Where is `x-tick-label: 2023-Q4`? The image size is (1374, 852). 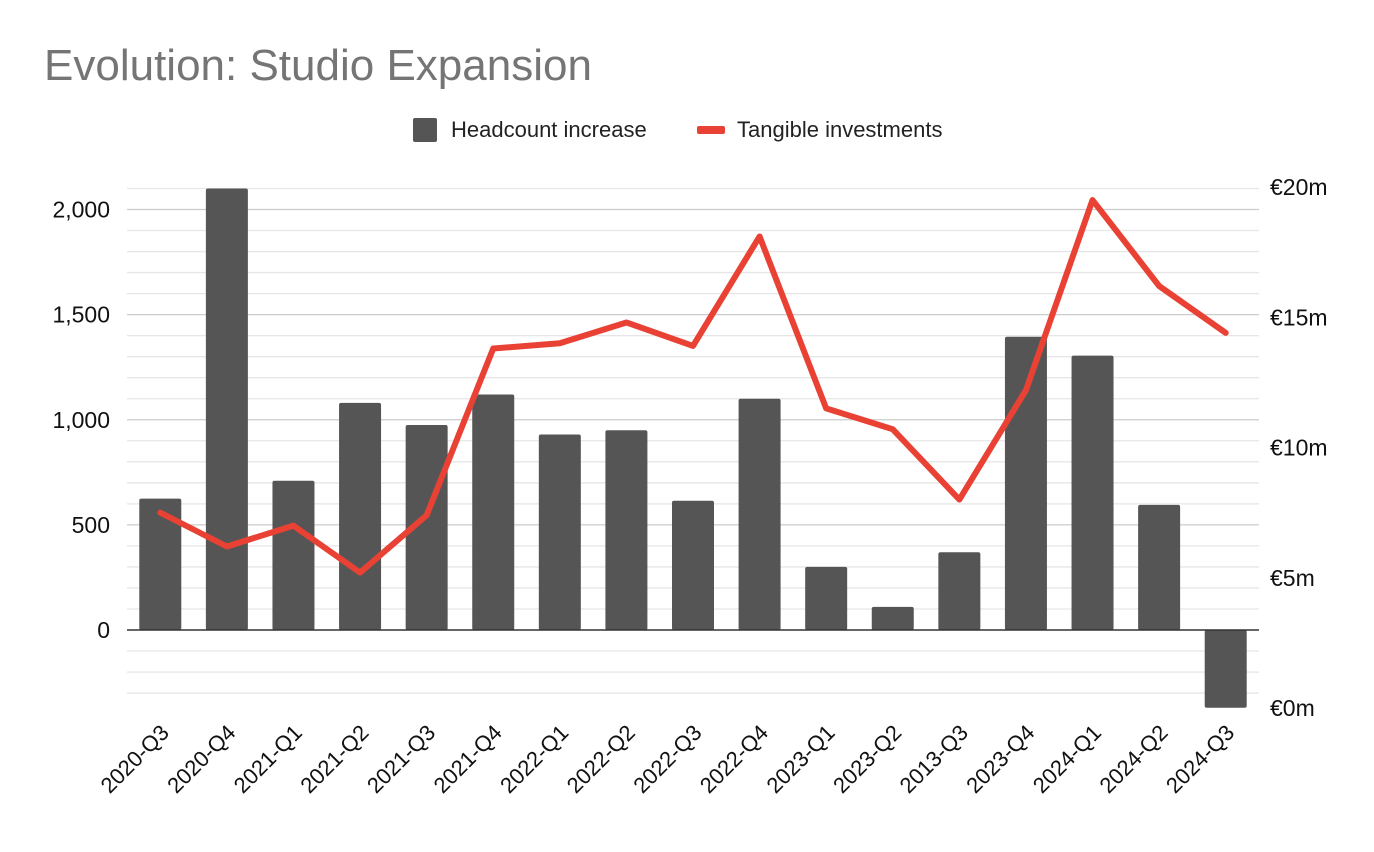
x-tick-label: 2023-Q4 is located at coordinates (1000, 759).